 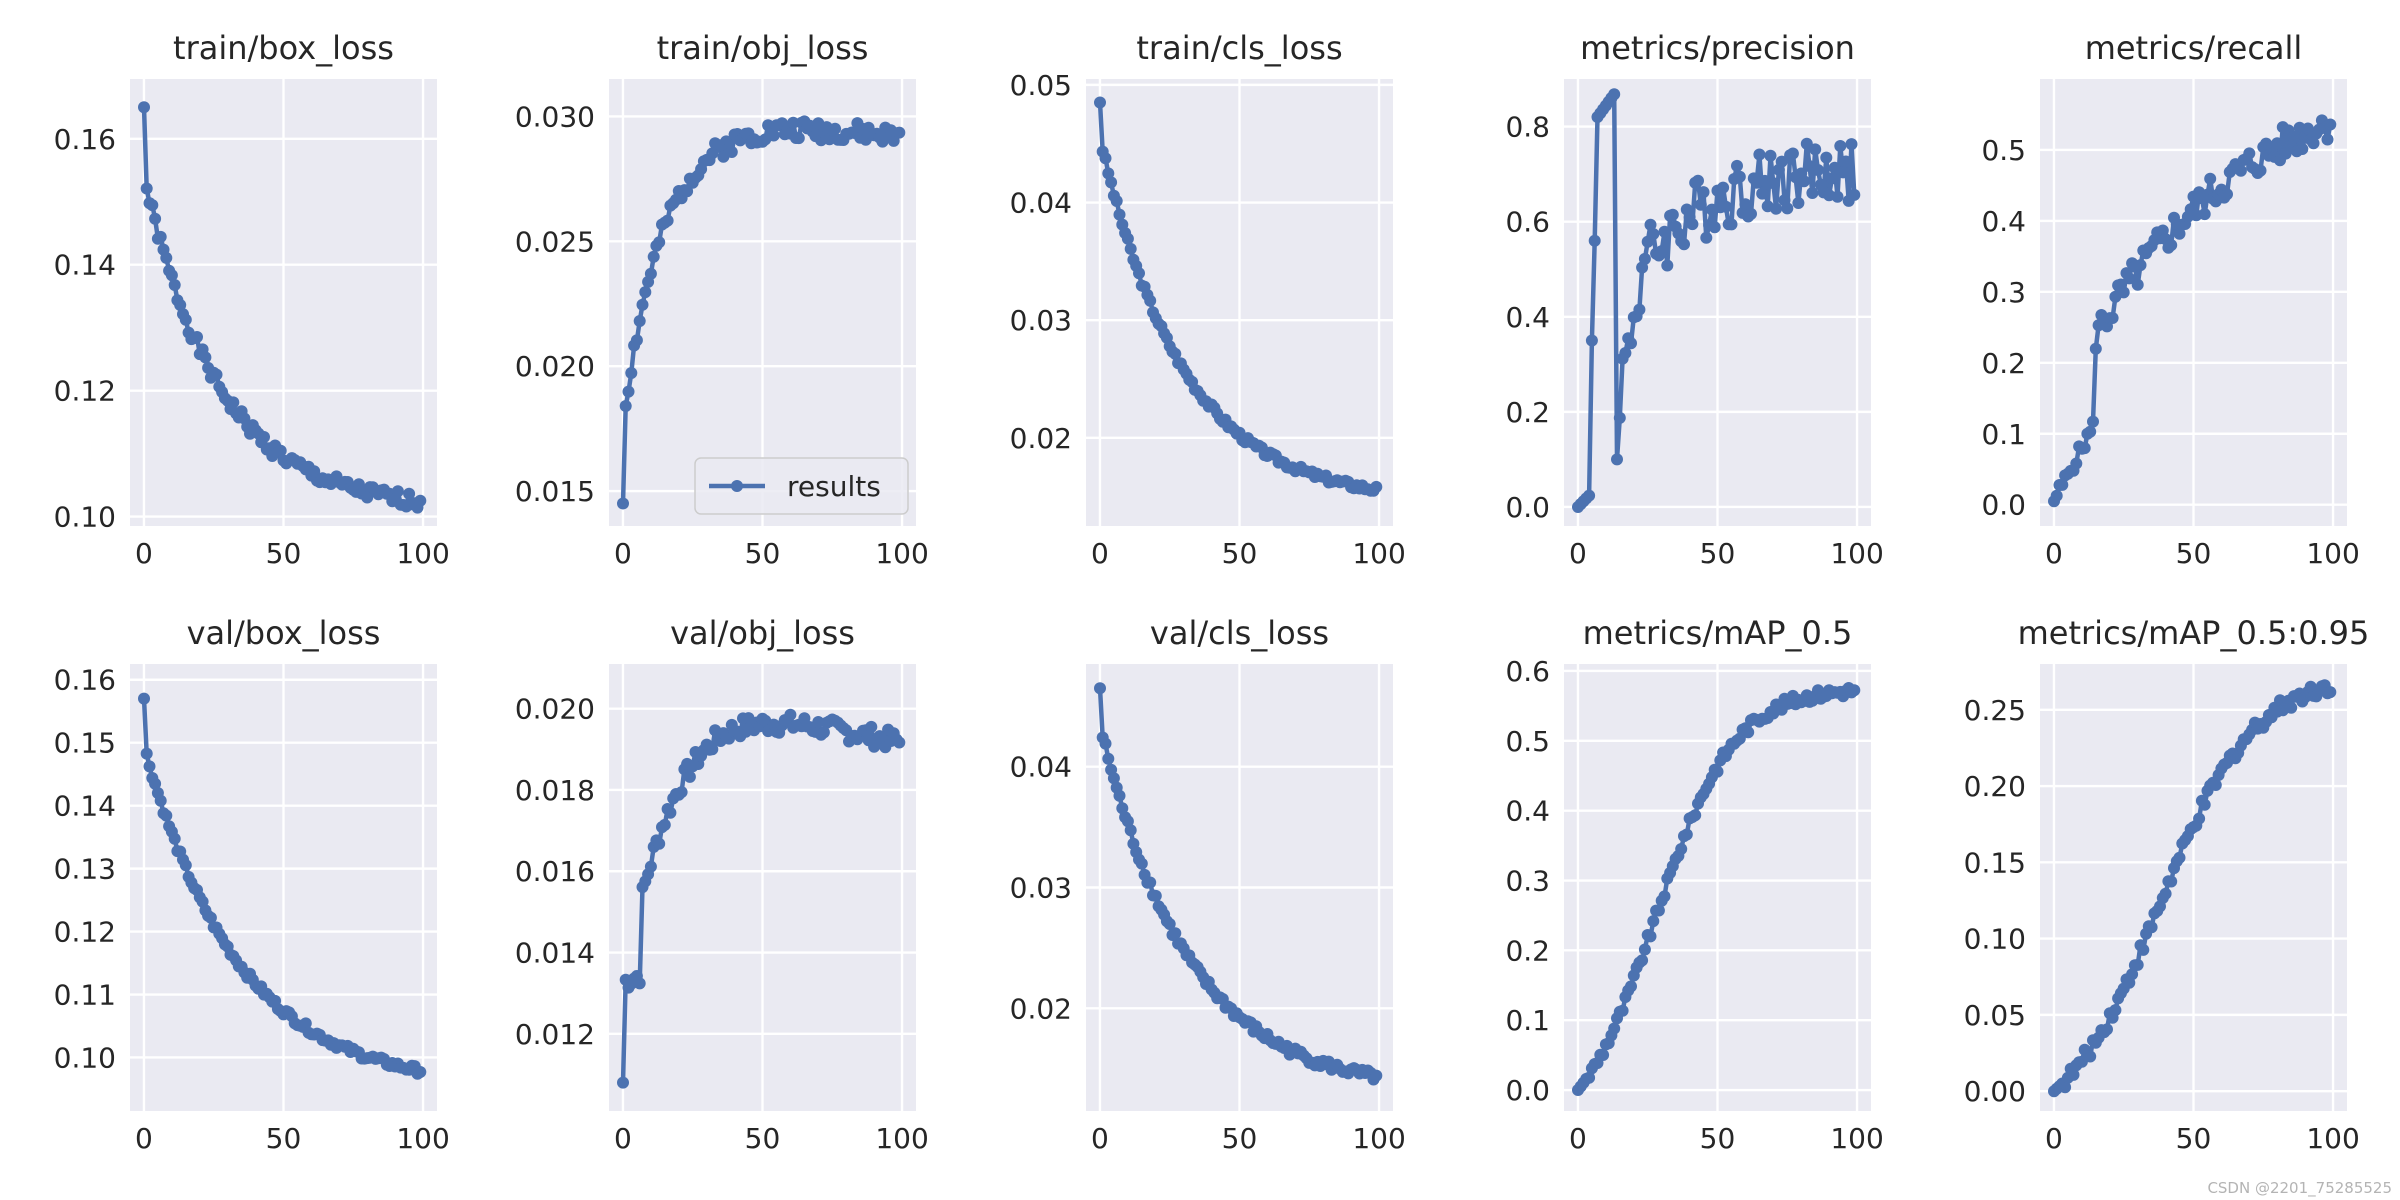 What do you see at coordinates (1717, 48) in the screenshot?
I see `subplot-title: metrics/precision` at bounding box center [1717, 48].